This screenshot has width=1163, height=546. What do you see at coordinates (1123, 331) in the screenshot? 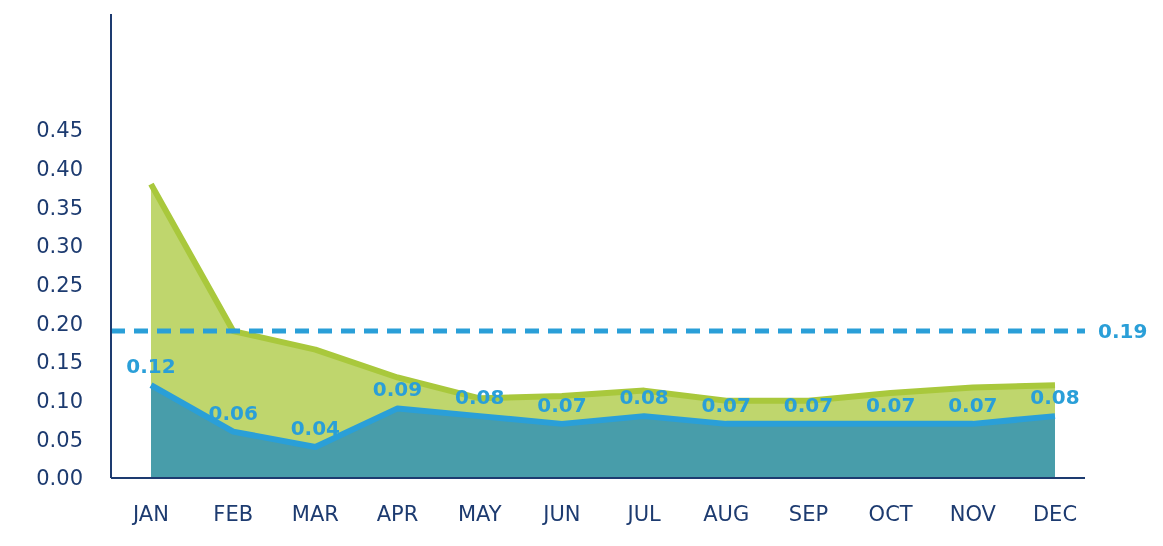
I see `ref-line-label: 0.19` at bounding box center [1123, 331].